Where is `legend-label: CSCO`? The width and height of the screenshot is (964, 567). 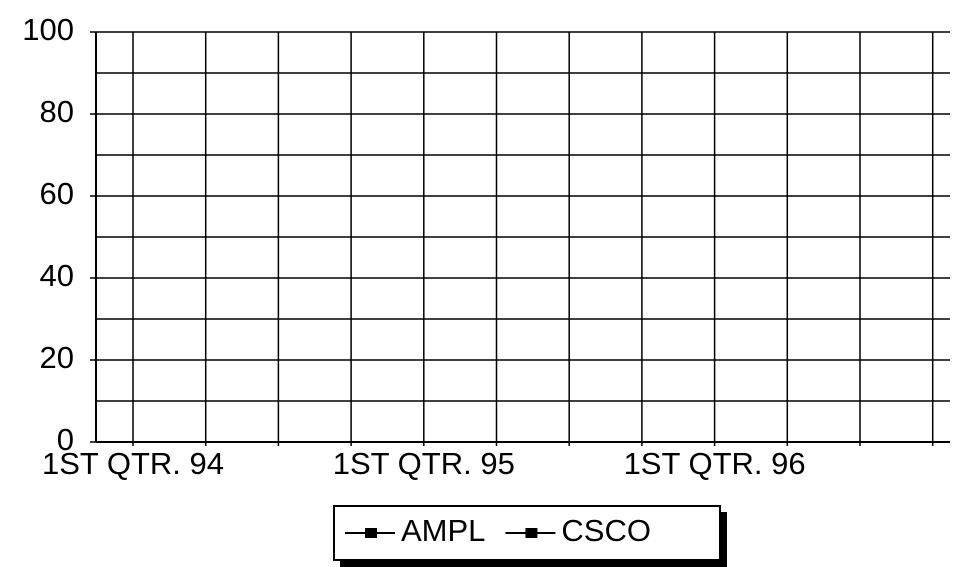 legend-label: CSCO is located at coordinates (606, 530).